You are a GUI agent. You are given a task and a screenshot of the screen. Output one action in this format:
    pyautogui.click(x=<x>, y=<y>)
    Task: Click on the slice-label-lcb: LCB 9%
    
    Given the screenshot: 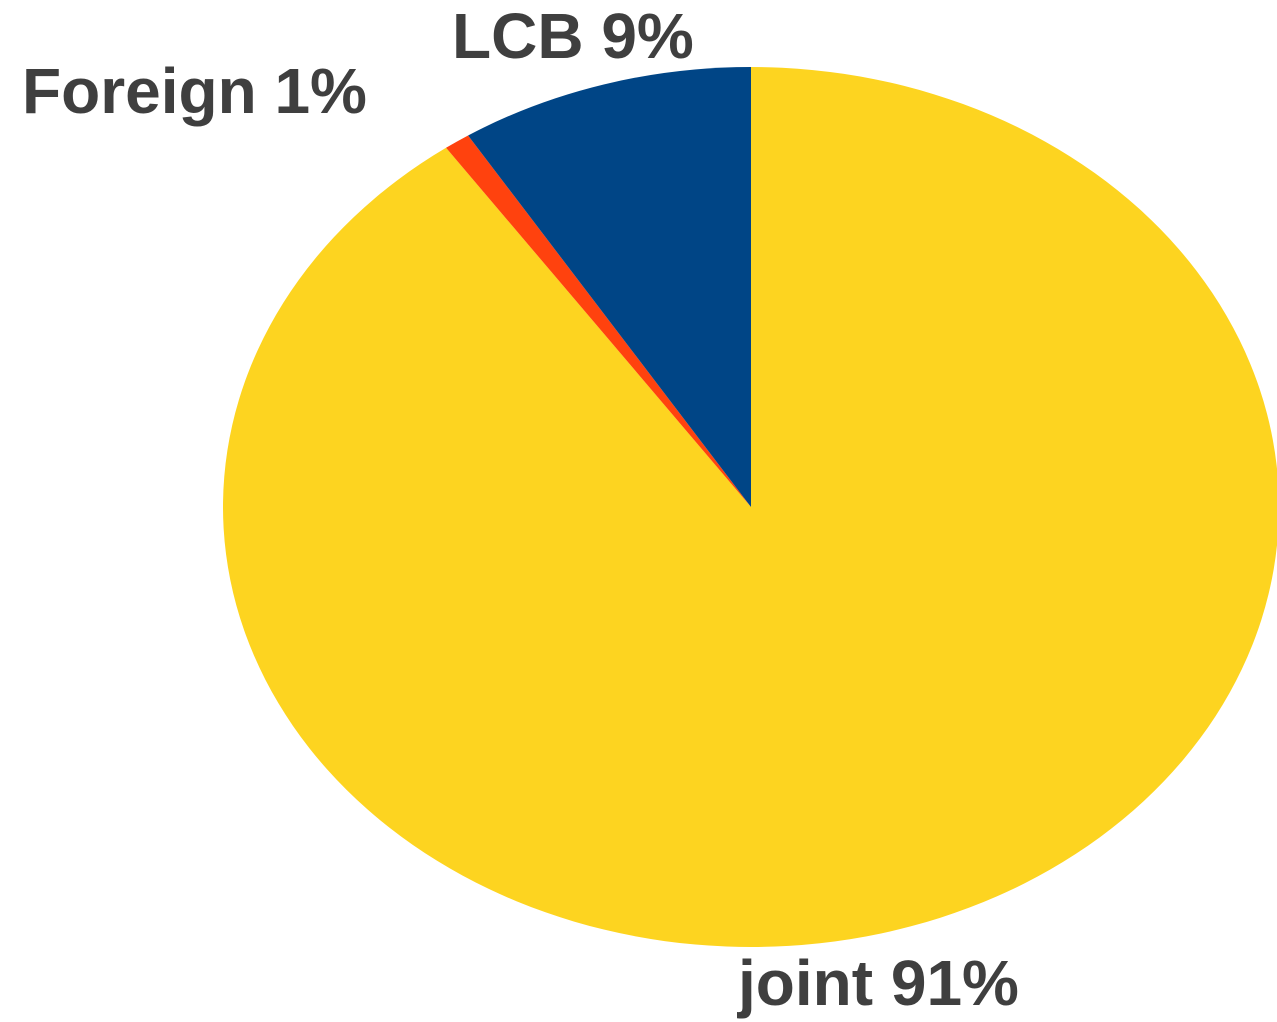 What is the action you would take?
    pyautogui.click(x=573, y=36)
    